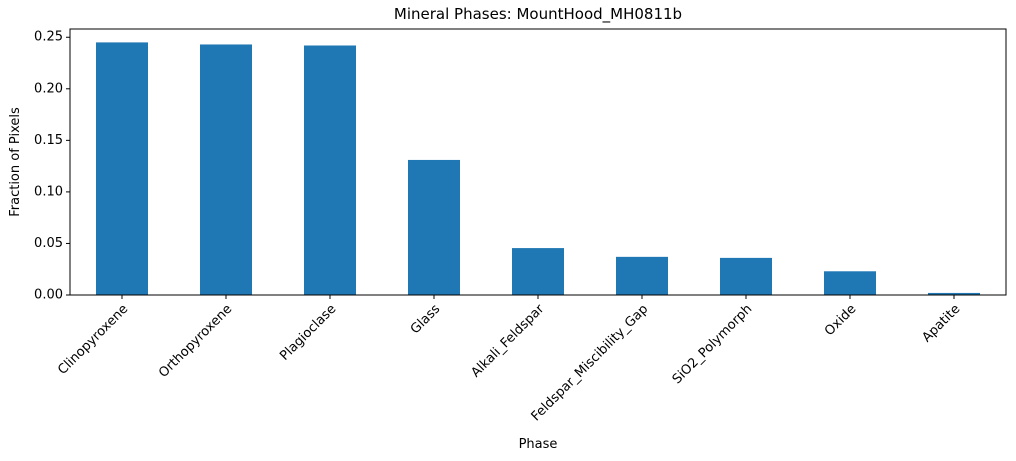 The image size is (1016, 461). Describe the element at coordinates (942, 324) in the screenshot. I see `x-tick-label: Apatite` at that location.